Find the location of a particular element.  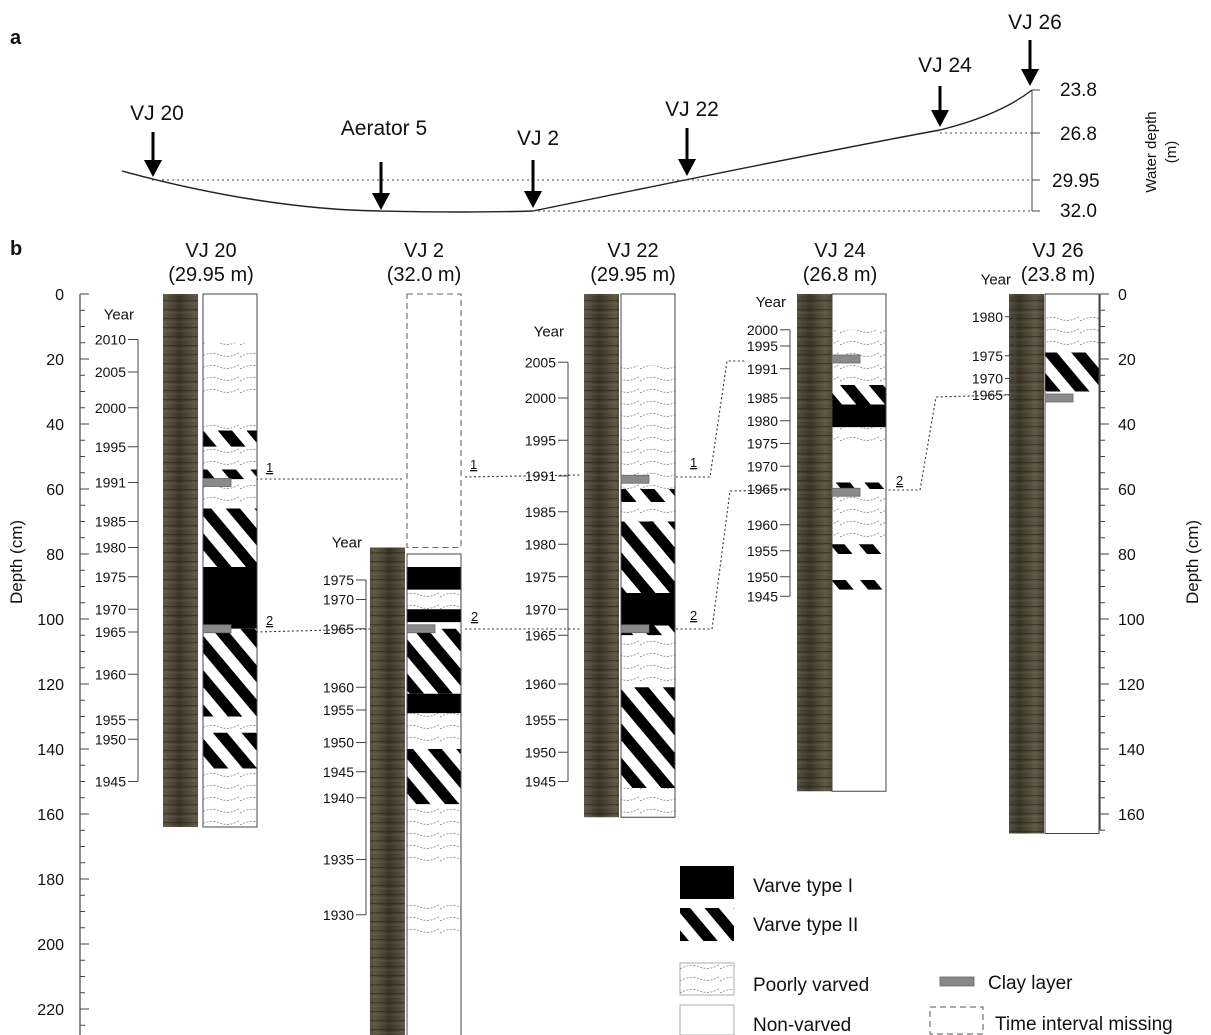

correlation-label-1: 1 is located at coordinates (693, 462).